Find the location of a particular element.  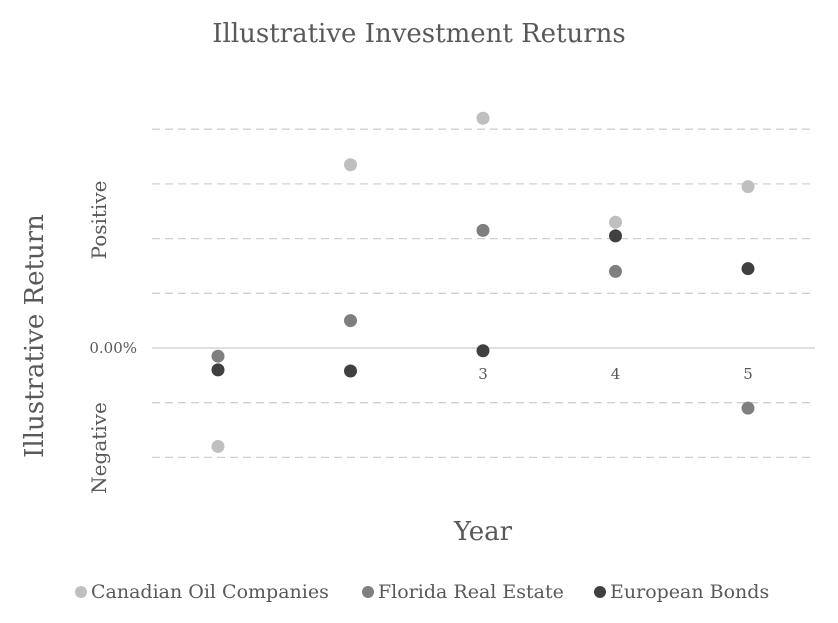

x-tick-label: 5 is located at coordinates (748, 374).